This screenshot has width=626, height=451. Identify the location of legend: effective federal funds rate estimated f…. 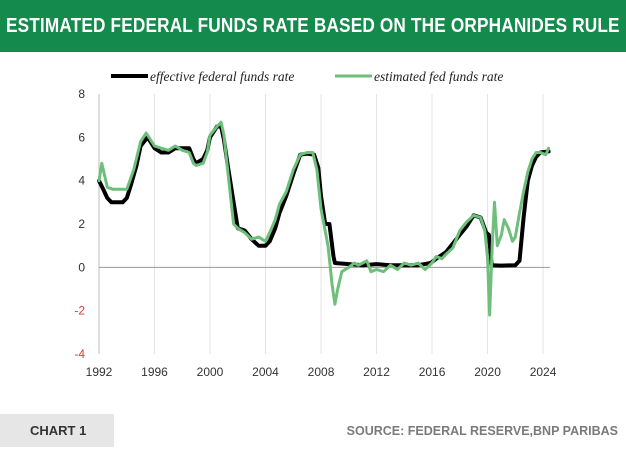
(307, 76).